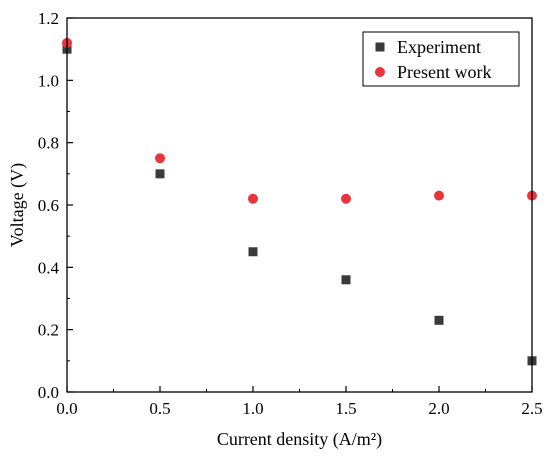 The image size is (550, 459). What do you see at coordinates (159, 408) in the screenshot?
I see `x-tick-label: 0.5` at bounding box center [159, 408].